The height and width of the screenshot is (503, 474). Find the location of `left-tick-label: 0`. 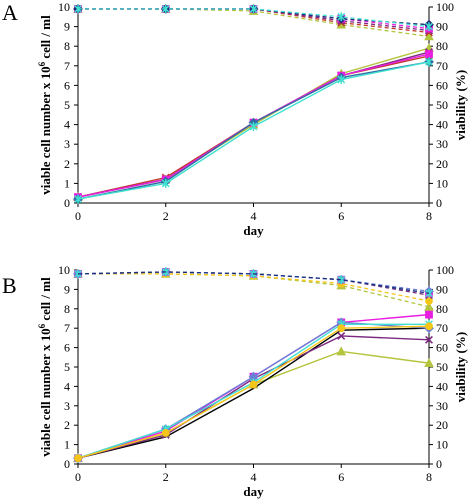

left-tick-label: 0 is located at coordinates (67, 464).